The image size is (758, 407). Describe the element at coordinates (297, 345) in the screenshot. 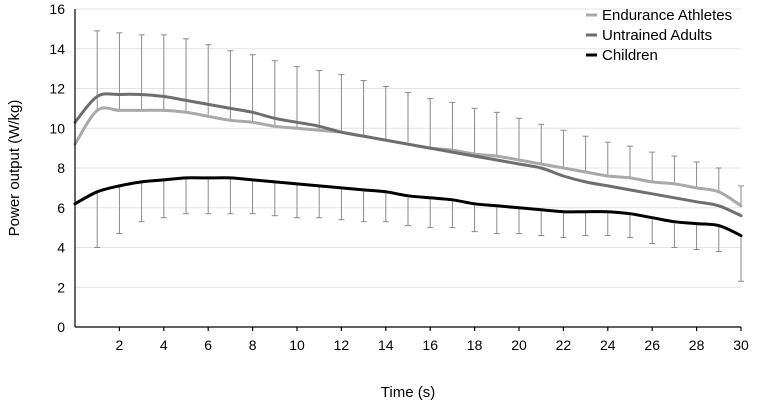

I see `x-tick-label: 10` at that location.